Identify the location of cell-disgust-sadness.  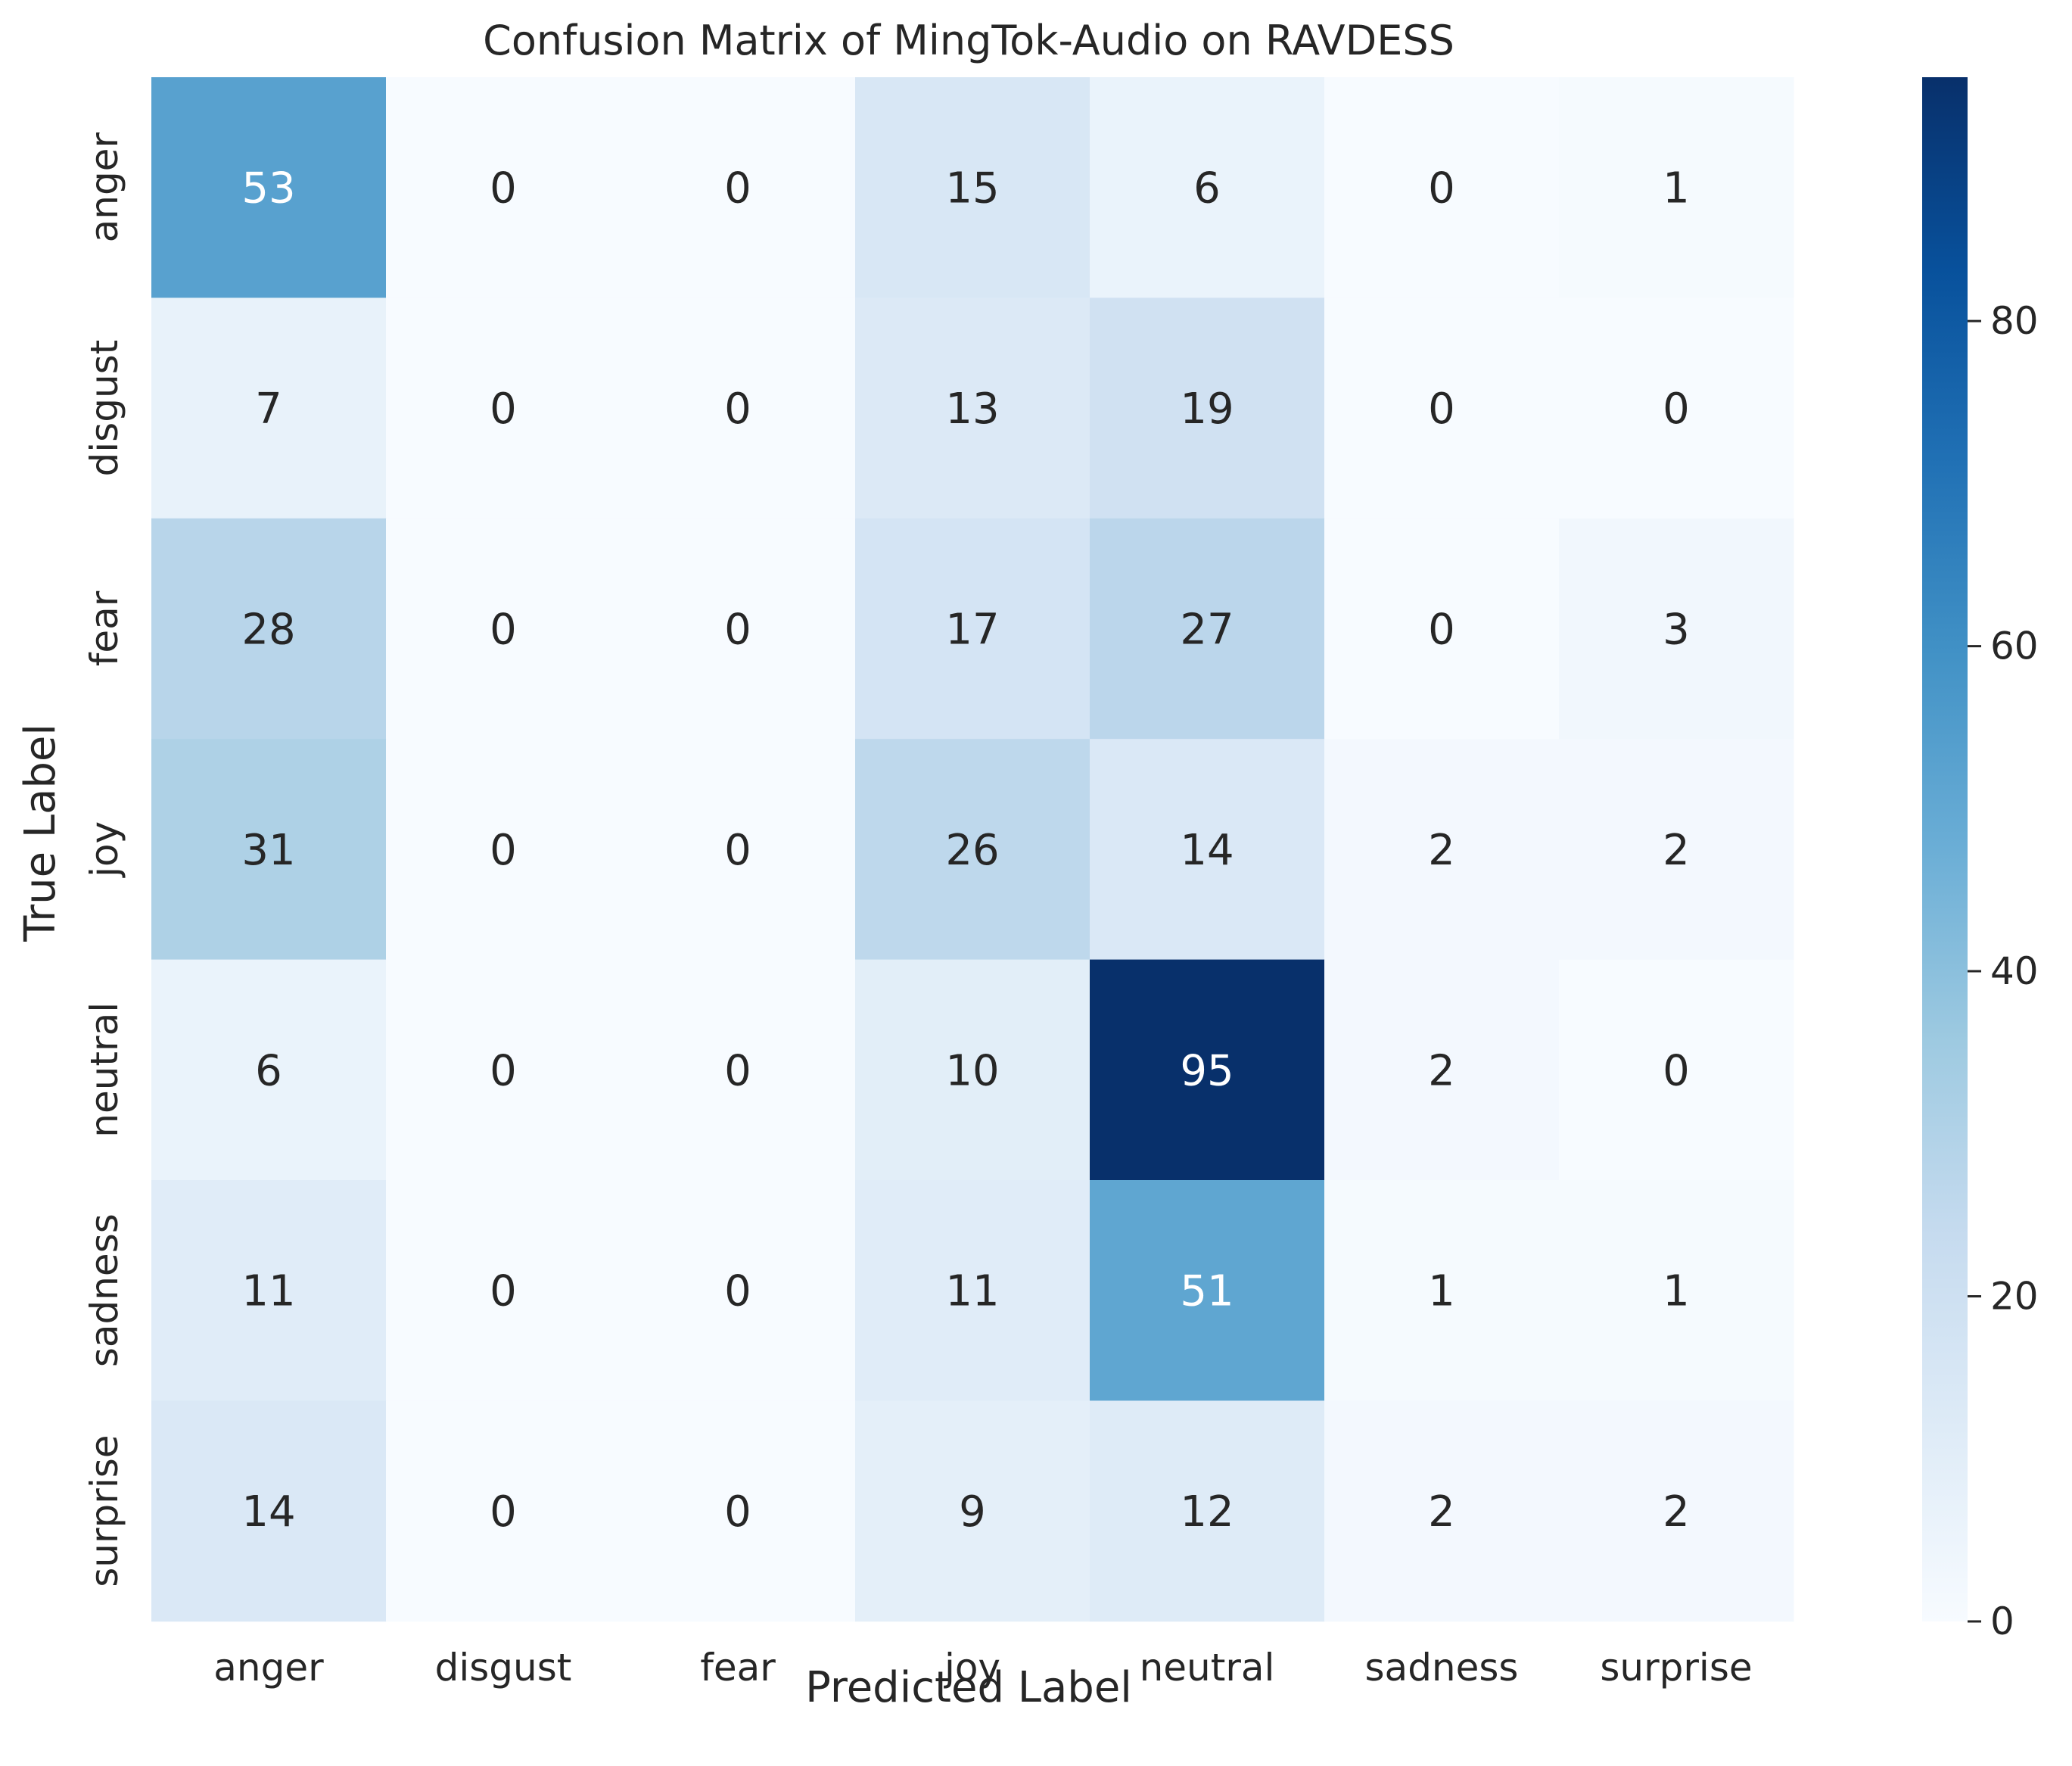
(1442, 408).